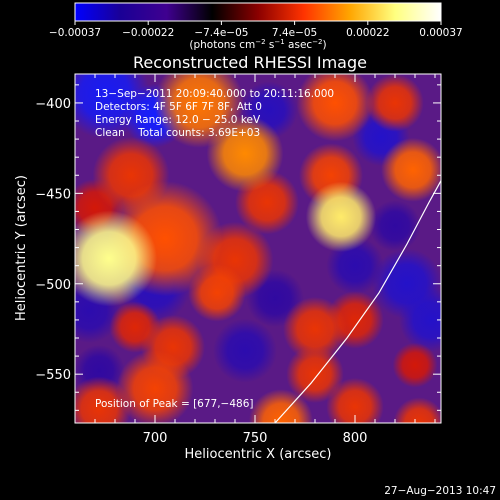 The height and width of the screenshot is (500, 500). What do you see at coordinates (440, 33) in the screenshot?
I see `colorbar-tick-label: 0.00037` at bounding box center [440, 33].